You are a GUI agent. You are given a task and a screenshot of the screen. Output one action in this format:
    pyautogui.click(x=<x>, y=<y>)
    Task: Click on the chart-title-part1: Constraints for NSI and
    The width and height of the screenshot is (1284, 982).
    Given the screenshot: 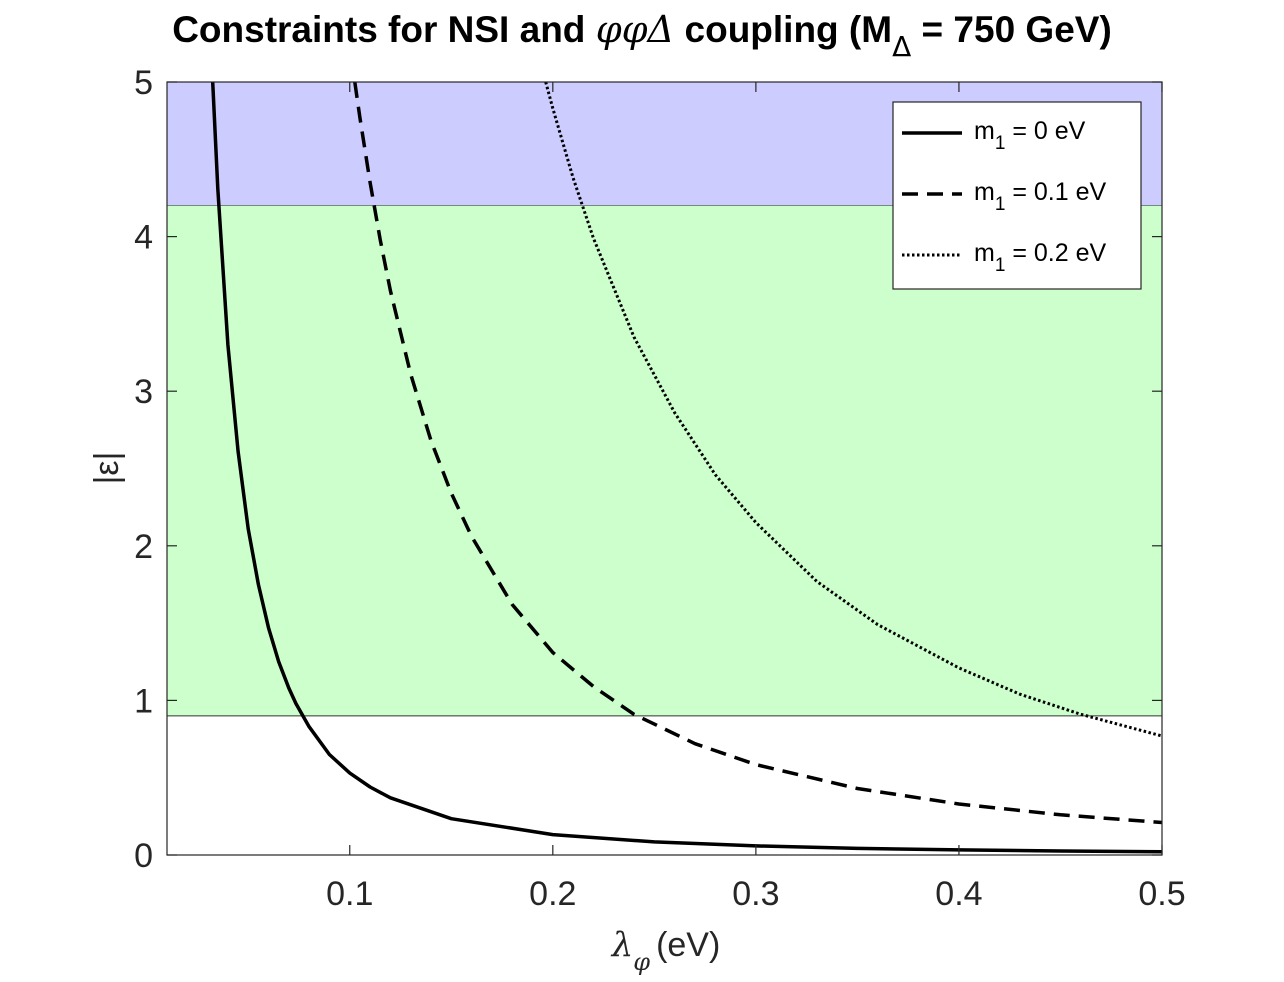 What is the action you would take?
    pyautogui.click(x=384, y=29)
    